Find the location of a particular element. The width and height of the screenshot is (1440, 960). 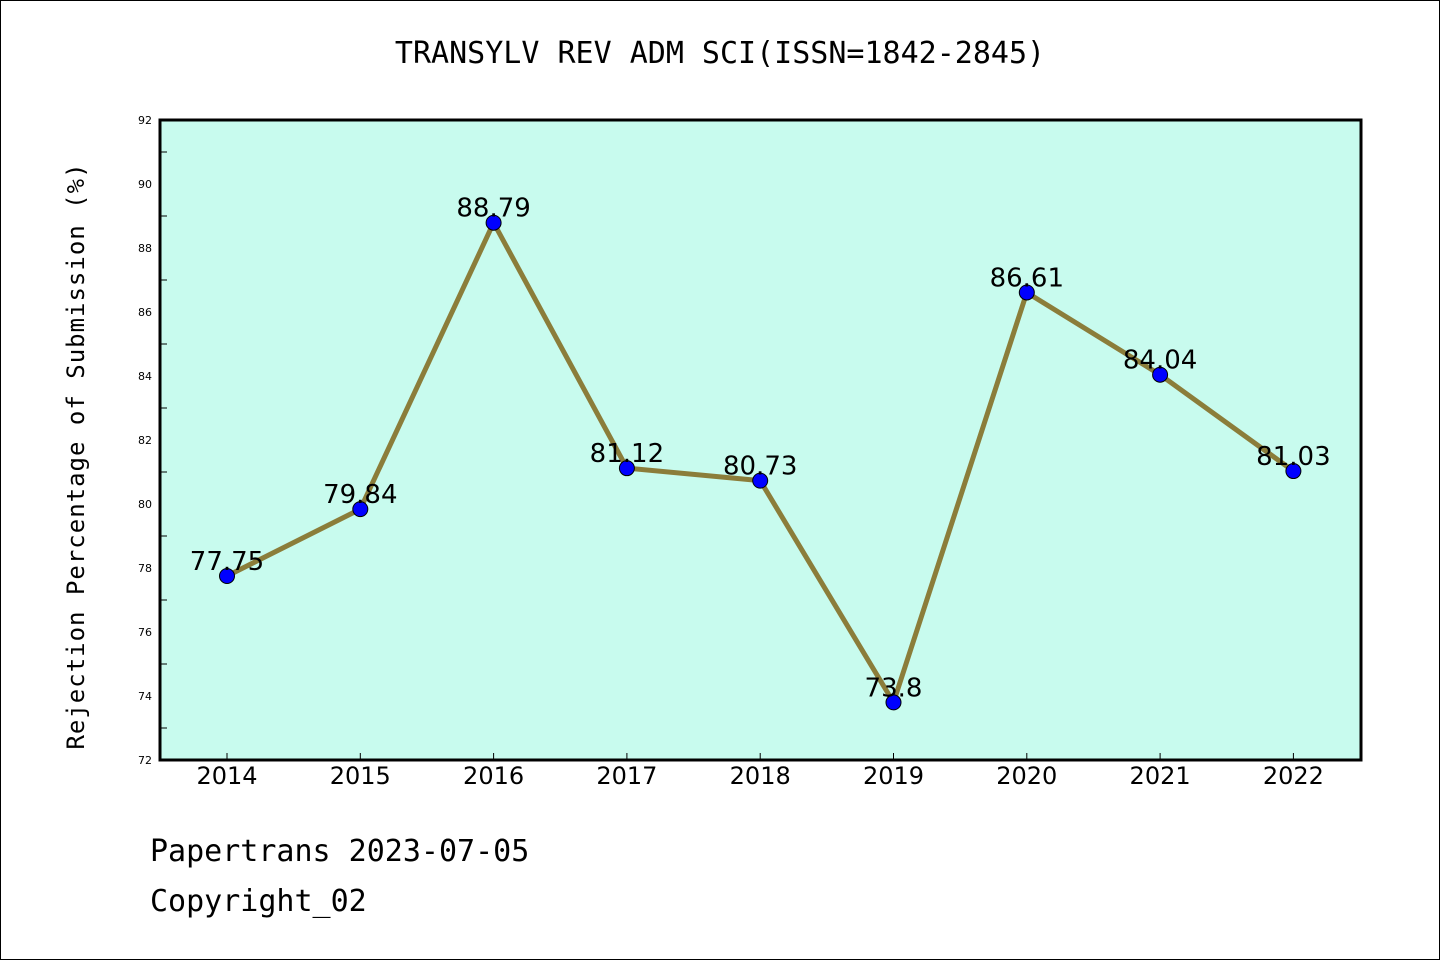

x-tick-label: 2015 is located at coordinates (360, 776).